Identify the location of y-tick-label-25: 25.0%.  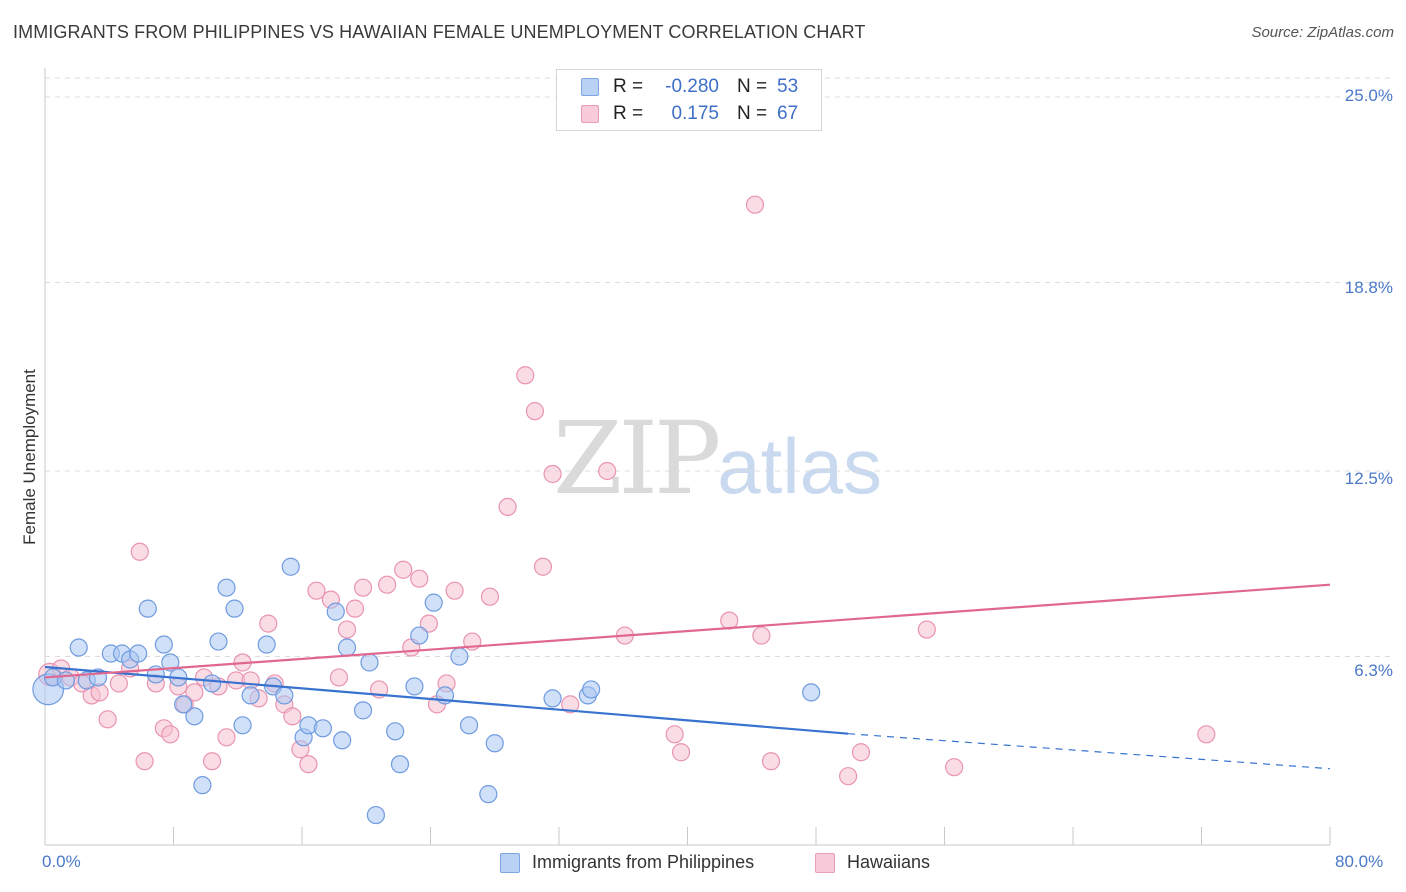
(1368, 95).